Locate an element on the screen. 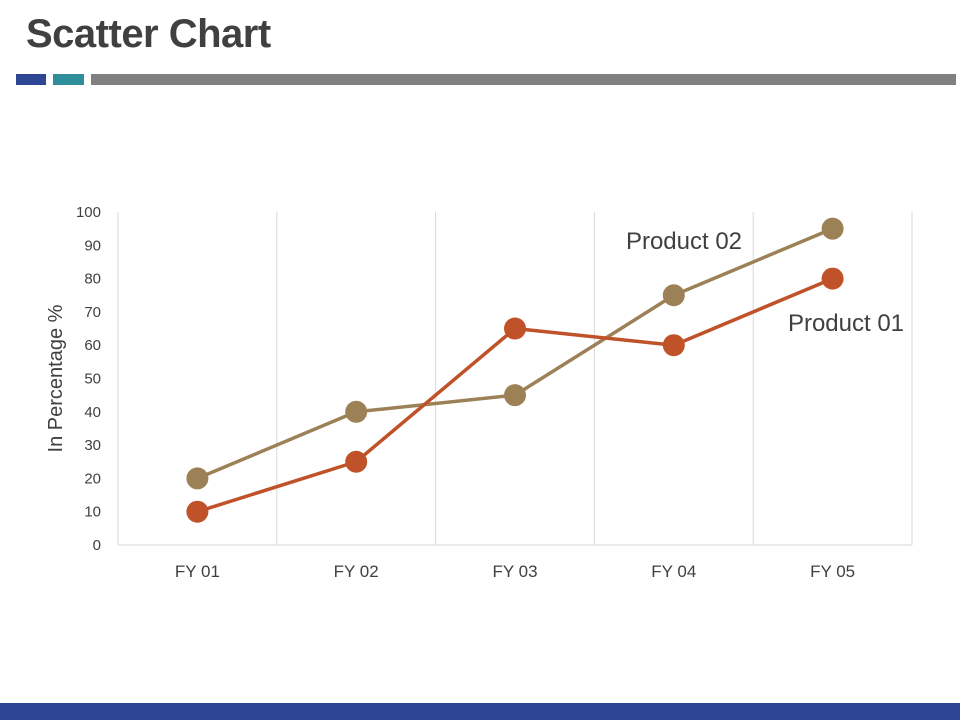 This screenshot has width=960, height=720. y-axis-title: In Percentage % is located at coordinates (56, 378).